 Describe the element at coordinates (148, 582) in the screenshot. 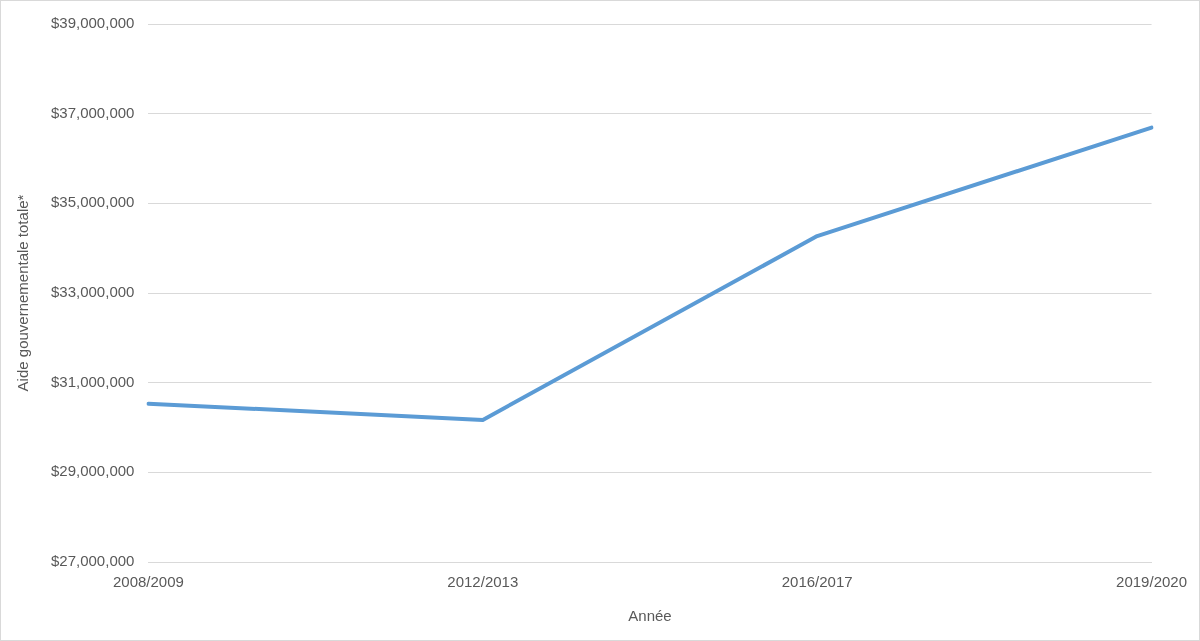

I see `x-tick-label: 2008/2009` at that location.